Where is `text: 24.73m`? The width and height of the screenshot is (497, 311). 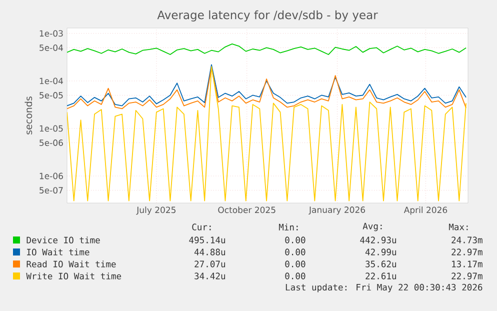
text: 24.73m is located at coordinates (467, 240).